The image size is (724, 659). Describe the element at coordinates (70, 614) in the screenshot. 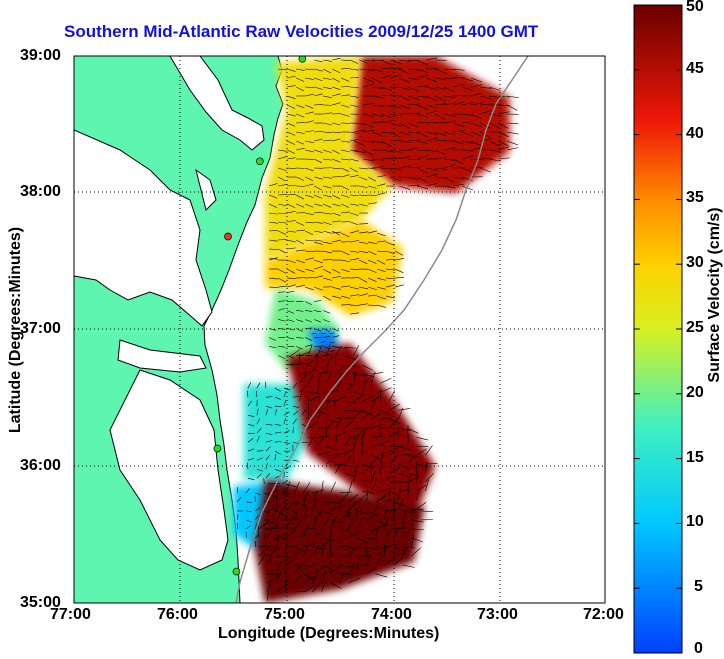

I see `x-tick: 77:00` at that location.